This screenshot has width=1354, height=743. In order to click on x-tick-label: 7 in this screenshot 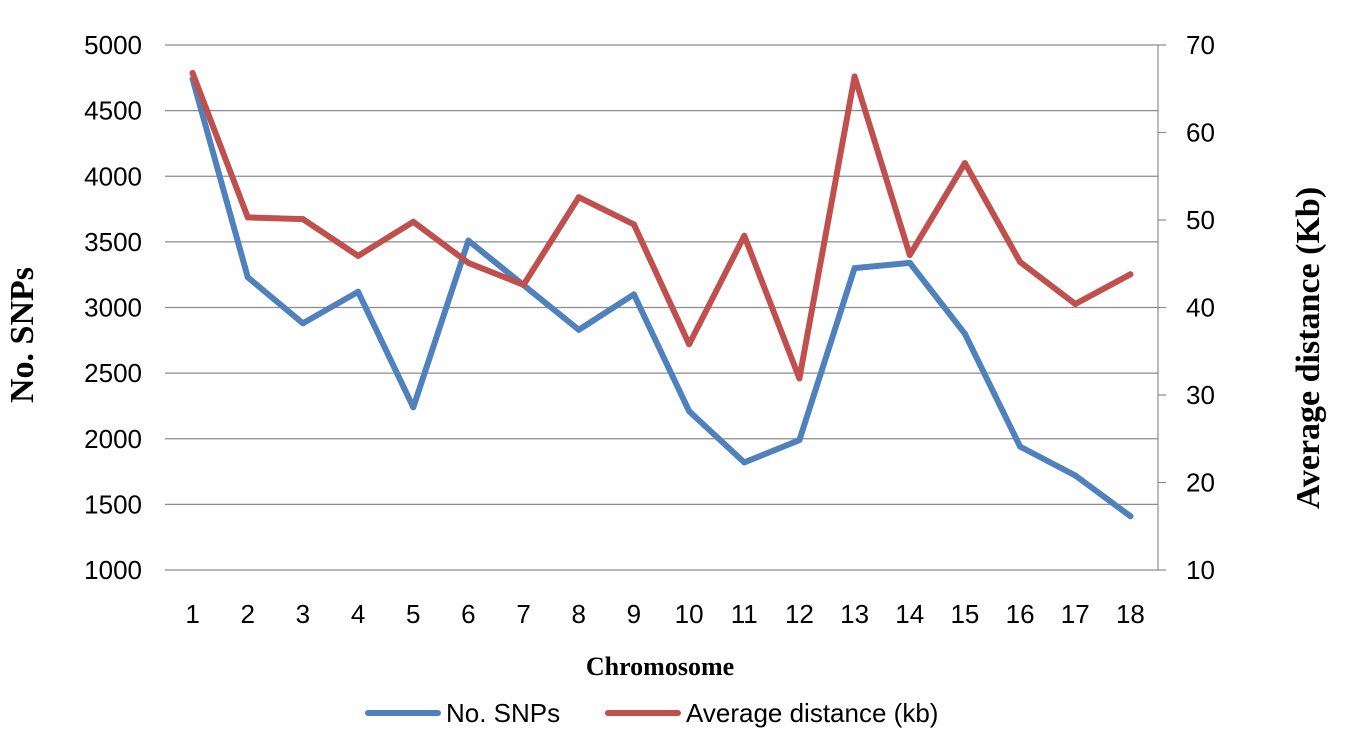, I will do `click(523, 614)`.